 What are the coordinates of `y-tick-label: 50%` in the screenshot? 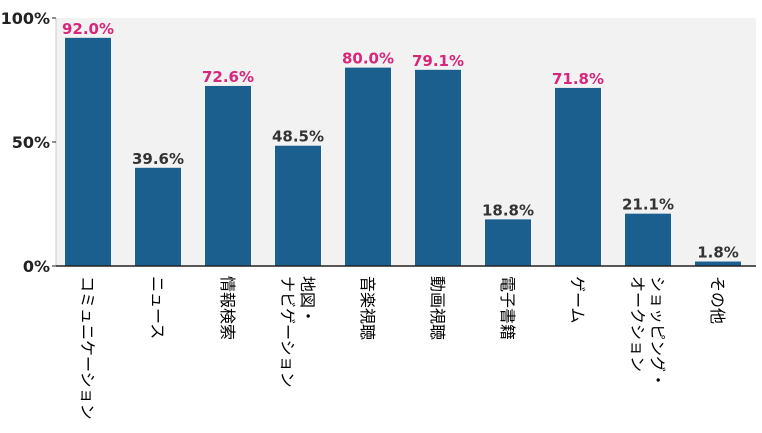 It's located at (31, 142).